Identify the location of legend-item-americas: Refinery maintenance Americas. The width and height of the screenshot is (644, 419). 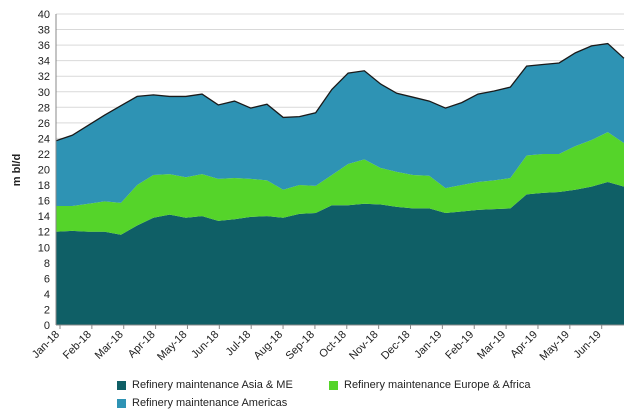
(202, 403).